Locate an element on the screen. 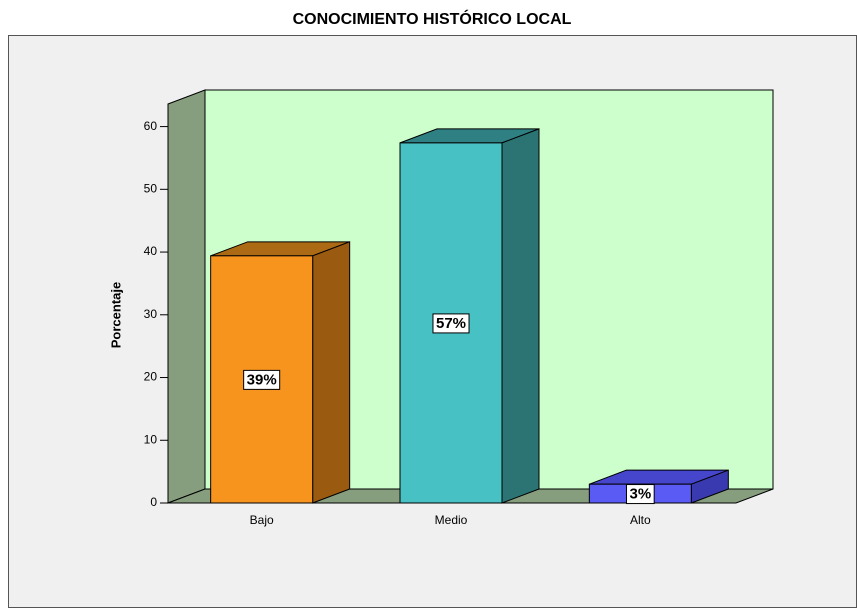  x-tick-label: Medio is located at coordinates (451, 520).